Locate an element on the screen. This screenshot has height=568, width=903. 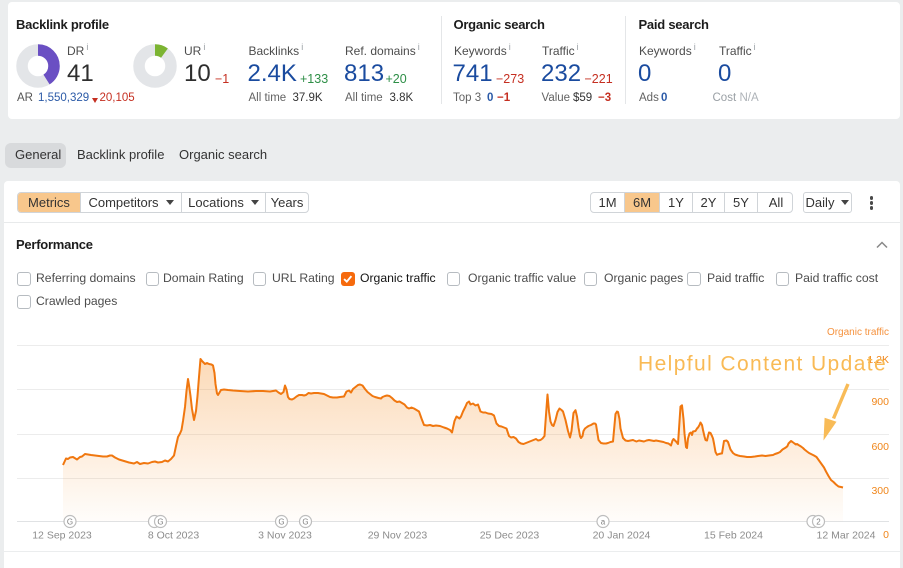
svg-text: 300 is located at coordinates (880, 491).